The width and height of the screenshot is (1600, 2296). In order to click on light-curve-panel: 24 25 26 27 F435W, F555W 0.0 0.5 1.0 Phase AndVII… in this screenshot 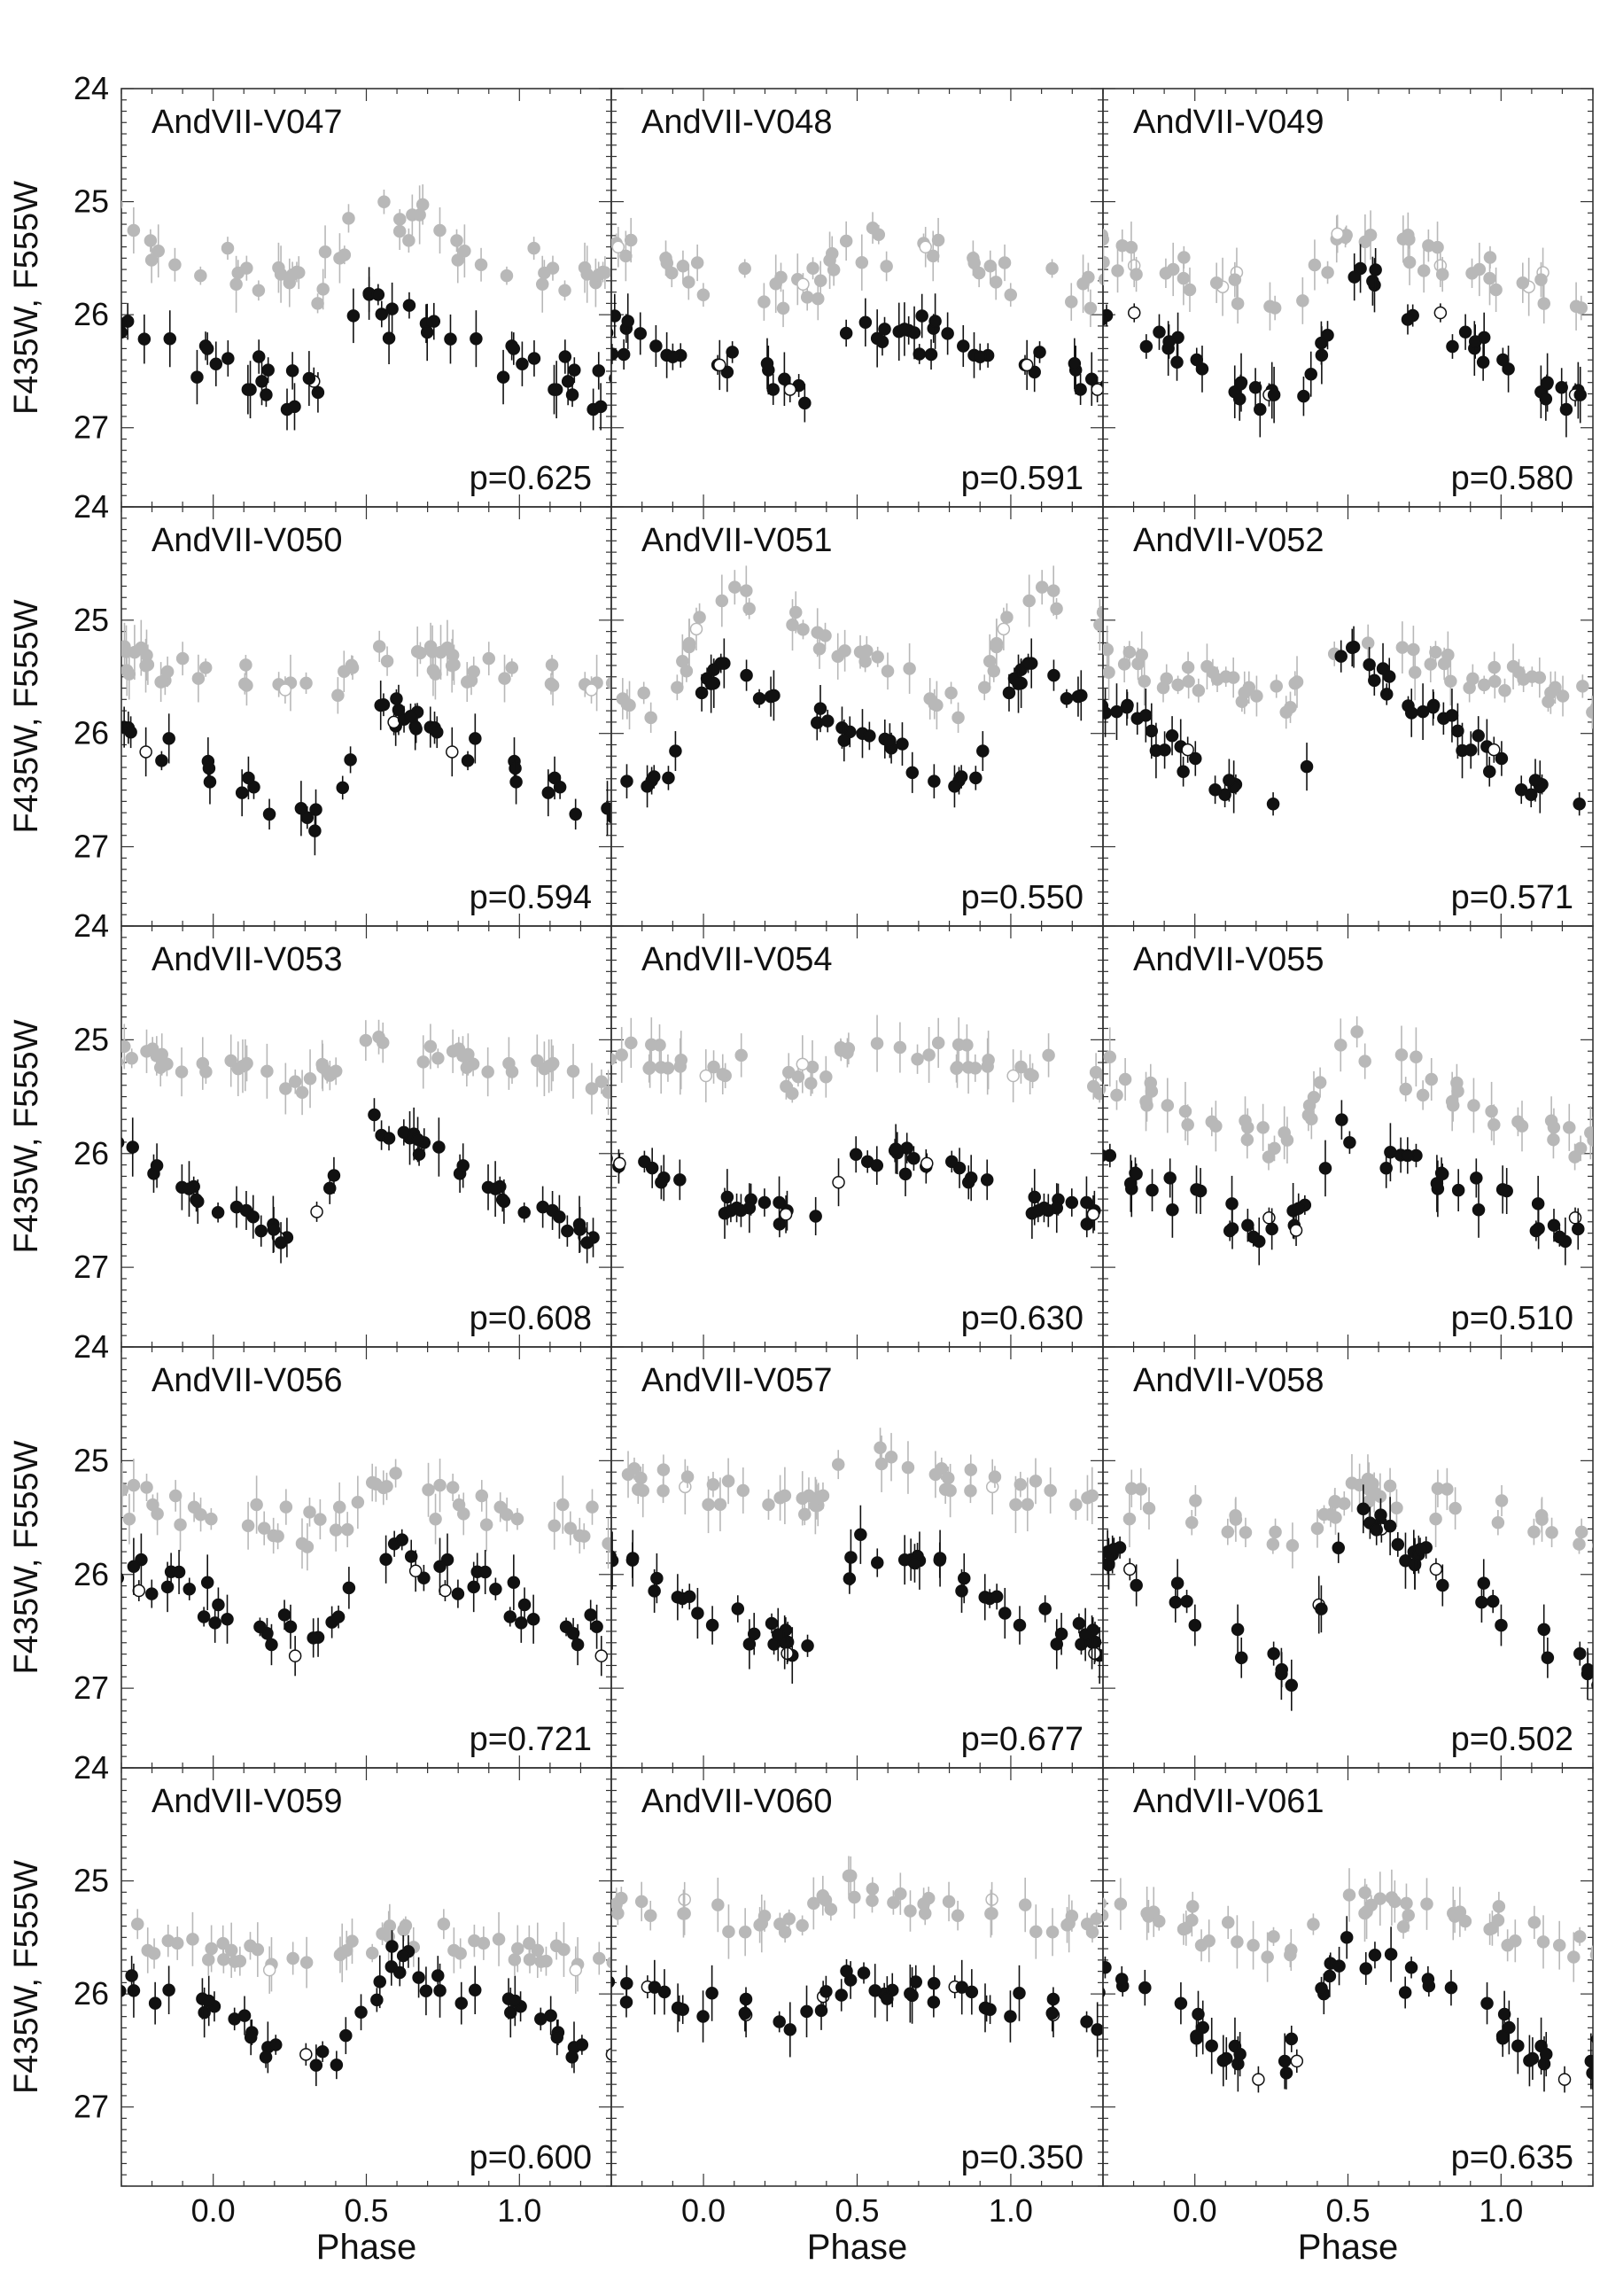, I will do `click(310, 2008)`.